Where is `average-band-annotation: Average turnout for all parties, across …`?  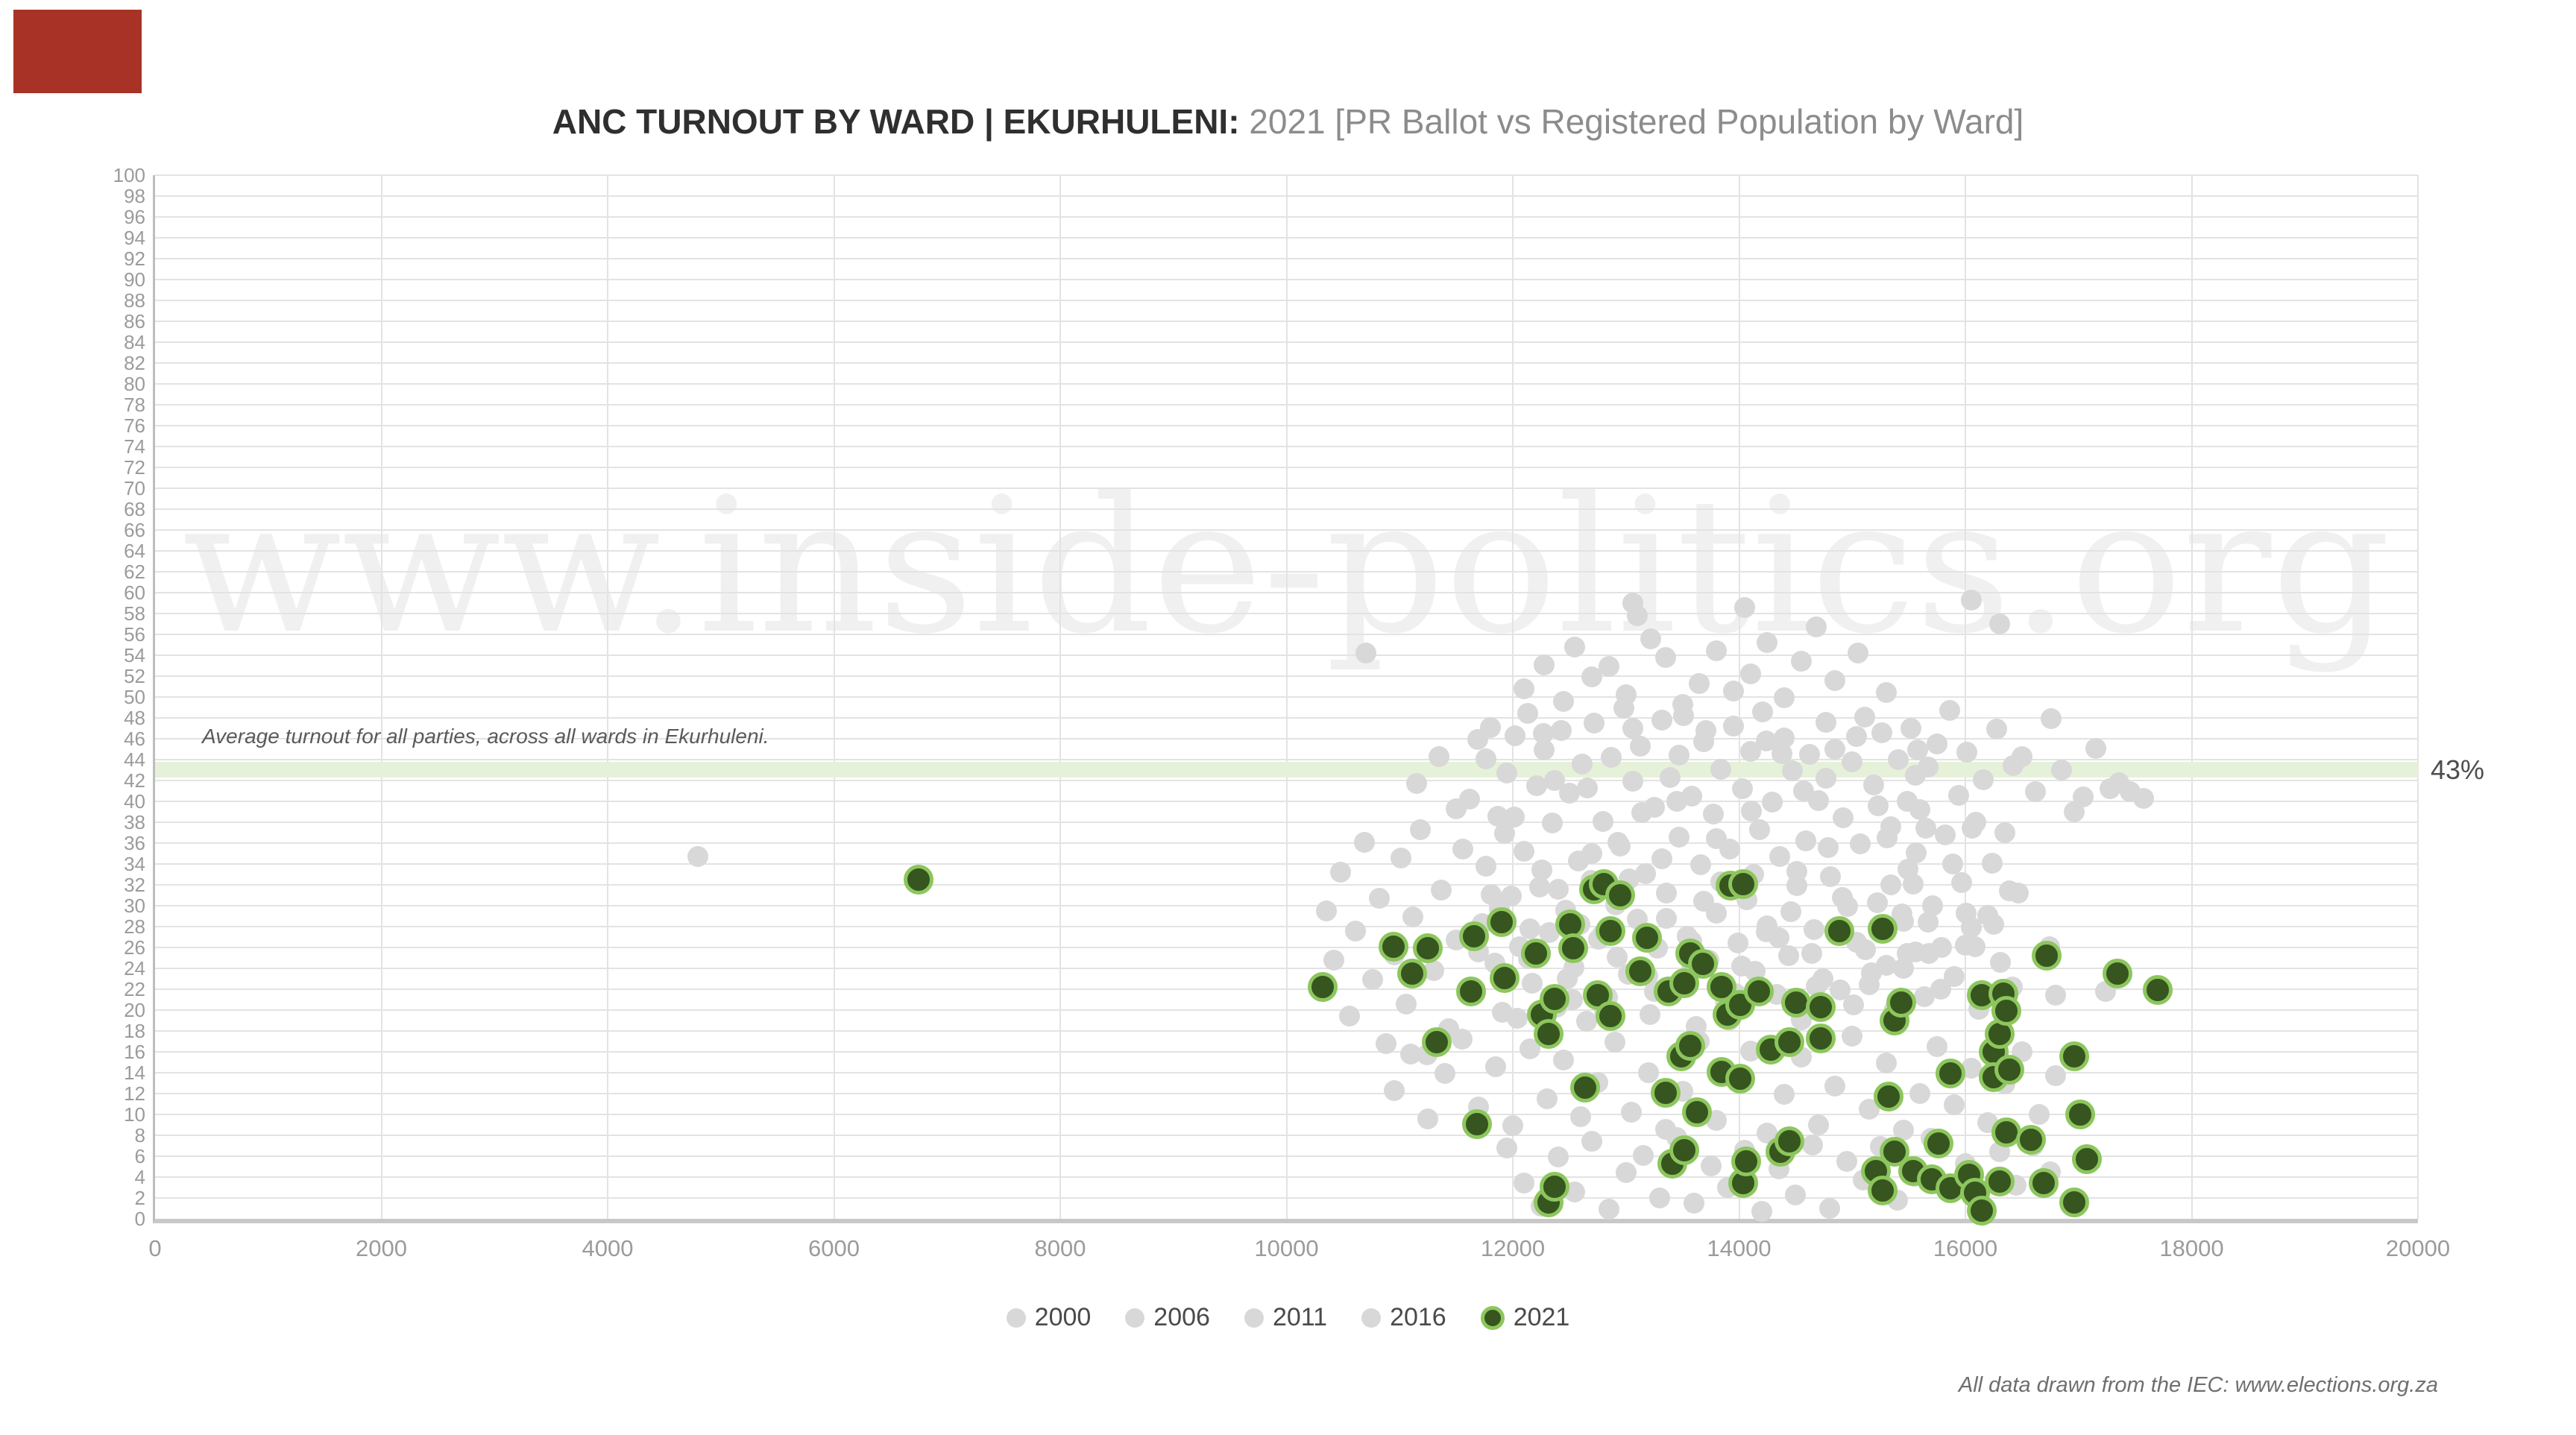
average-band-annotation: Average turnout for all parties, across … is located at coordinates (485, 736).